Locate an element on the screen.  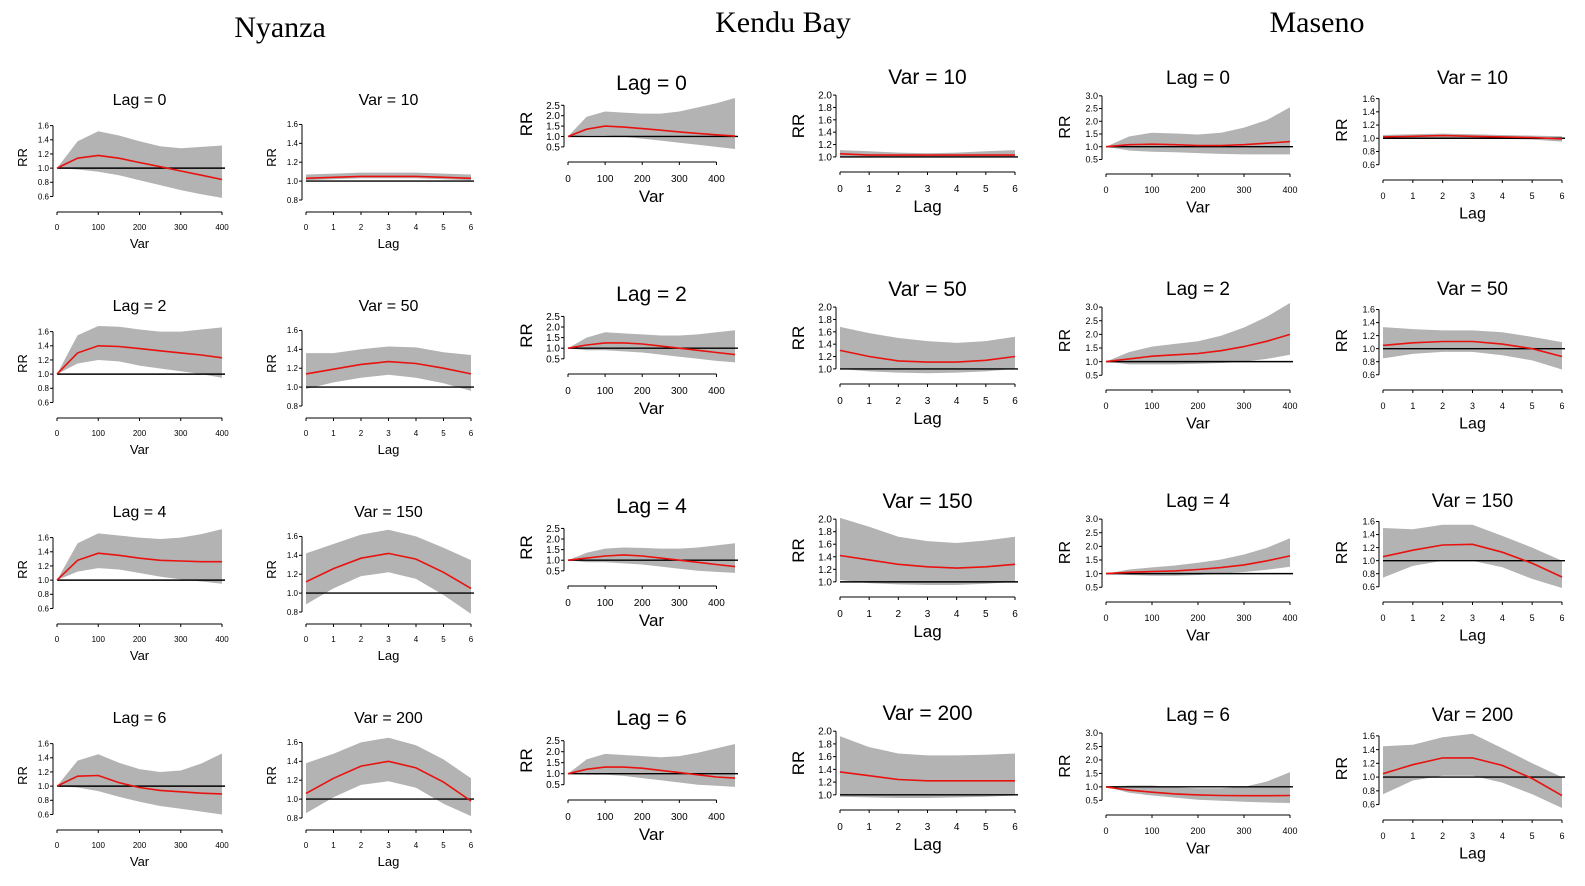
panel-title: Lag = 4 is located at coordinates (651, 506).